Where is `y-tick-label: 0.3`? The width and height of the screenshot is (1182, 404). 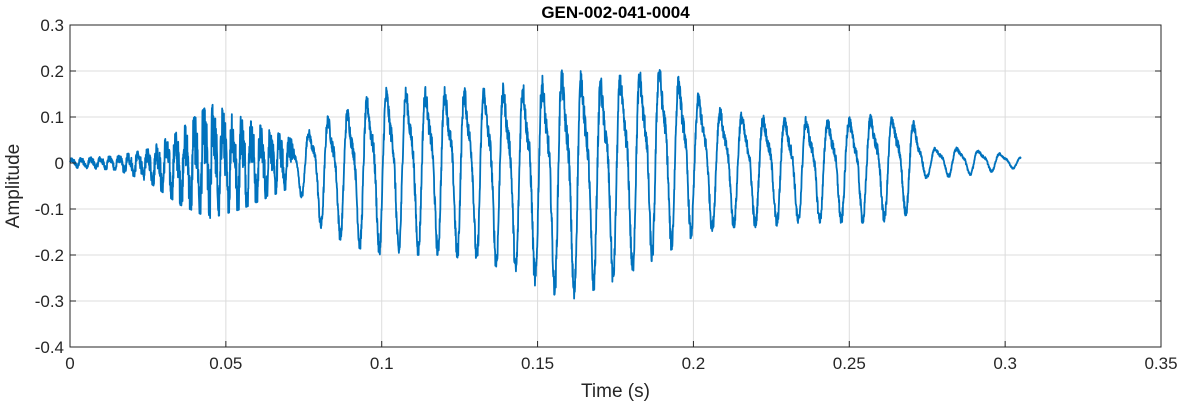 y-tick-label: 0.3 is located at coordinates (52, 25).